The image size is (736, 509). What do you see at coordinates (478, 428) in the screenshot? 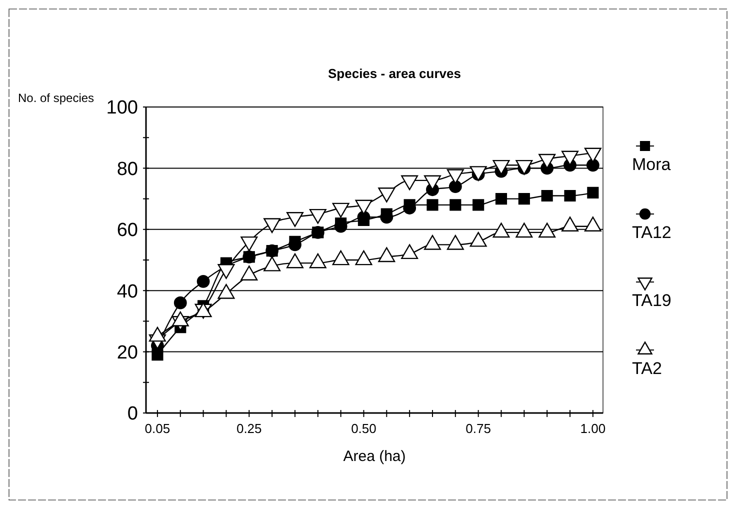
I see `x-tick-label: 0.75` at bounding box center [478, 428].